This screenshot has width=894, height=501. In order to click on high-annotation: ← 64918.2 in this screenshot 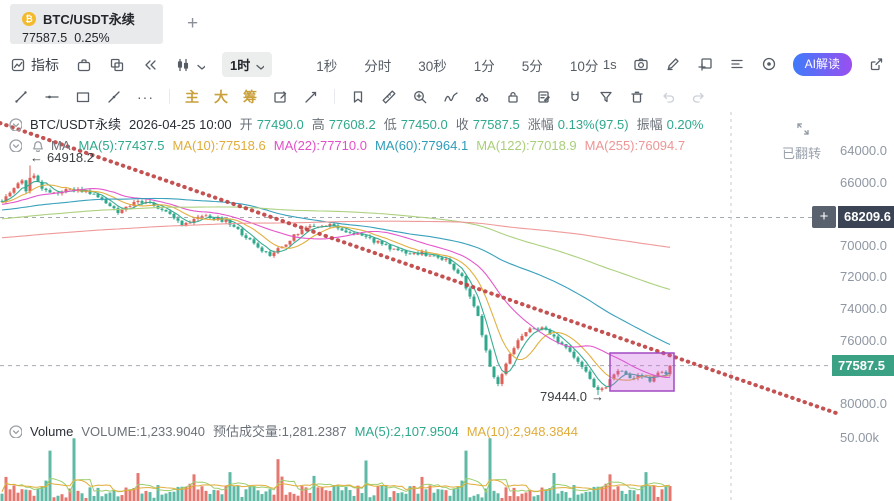, I will do `click(62, 157)`.